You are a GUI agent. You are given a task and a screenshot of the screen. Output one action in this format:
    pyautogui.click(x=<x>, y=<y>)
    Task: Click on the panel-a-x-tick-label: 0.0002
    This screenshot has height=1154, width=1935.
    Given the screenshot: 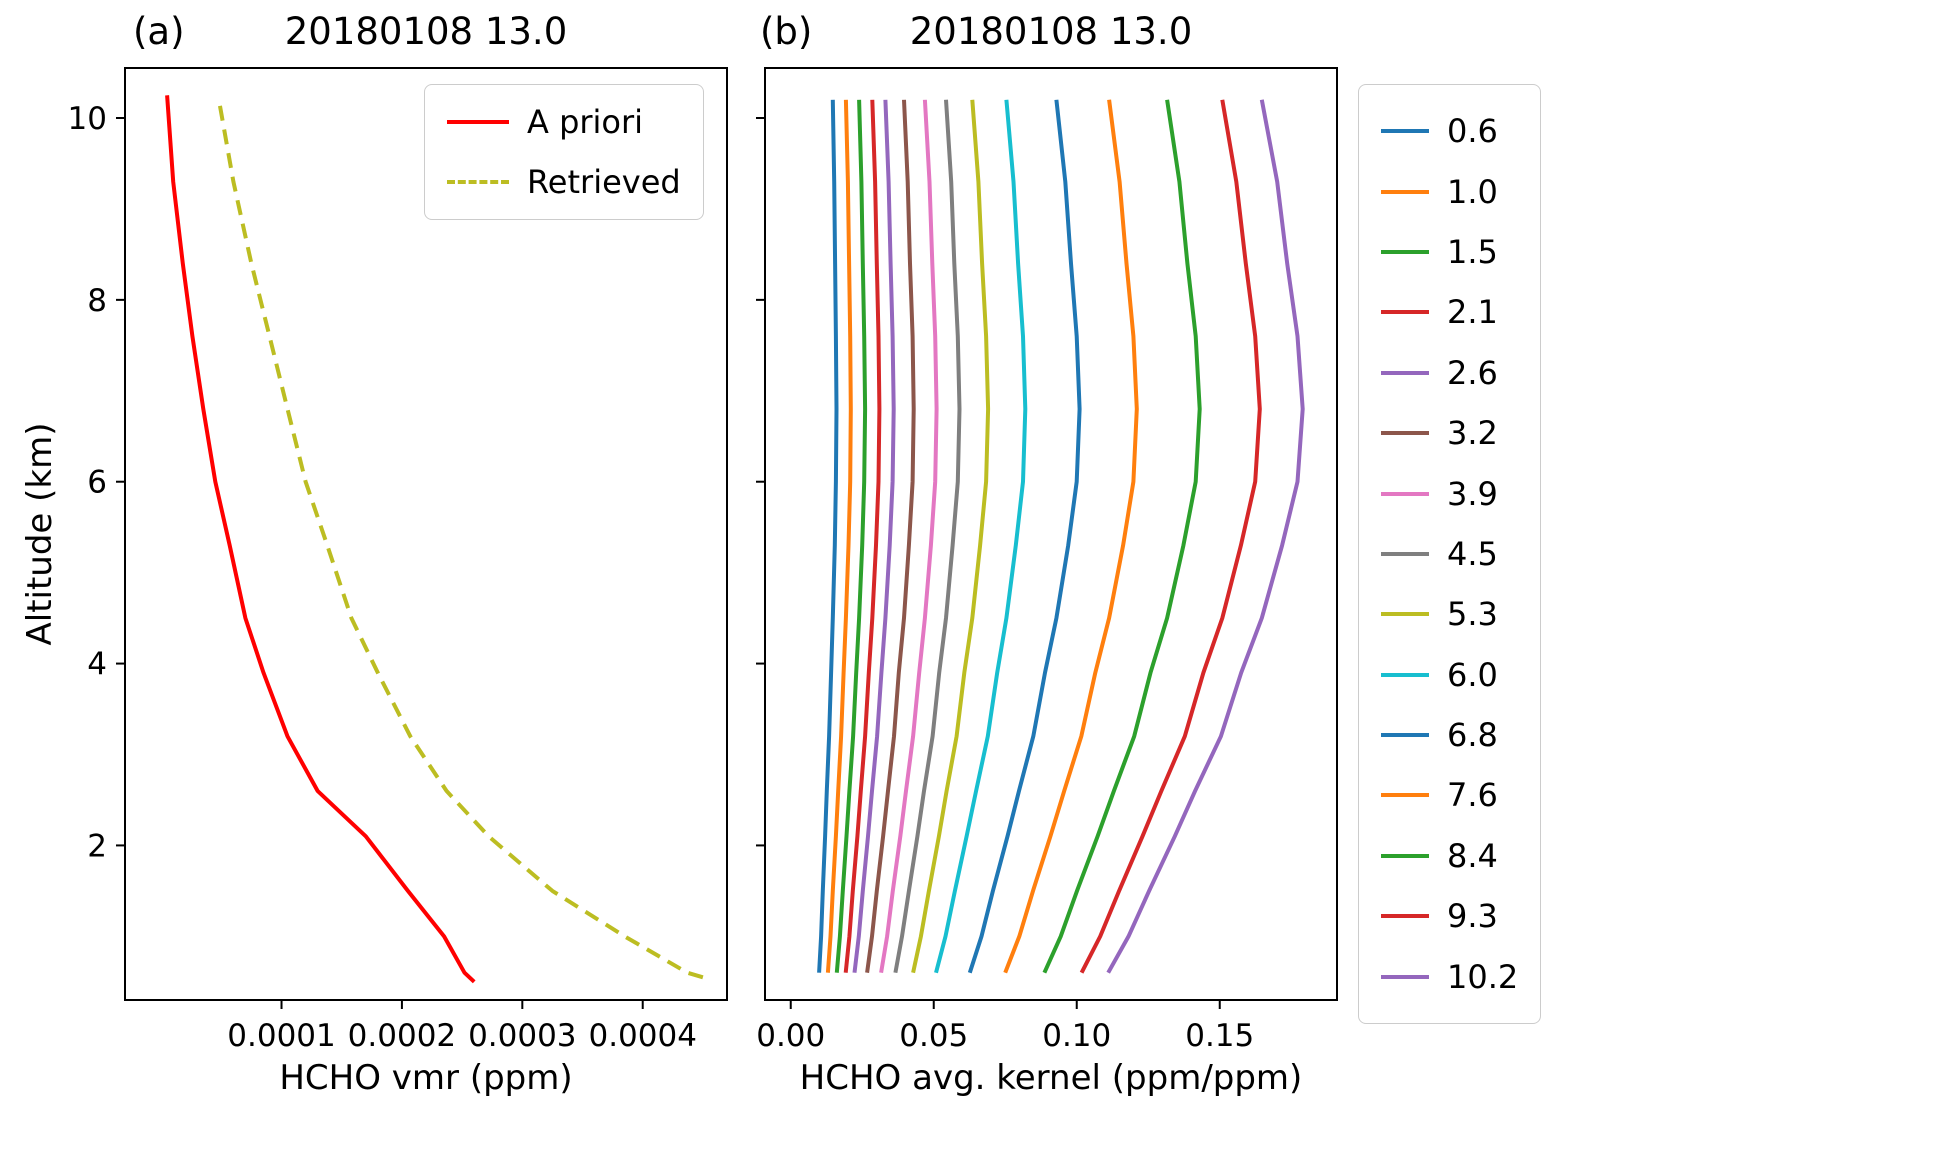 What is the action you would take?
    pyautogui.click(x=402, y=1036)
    